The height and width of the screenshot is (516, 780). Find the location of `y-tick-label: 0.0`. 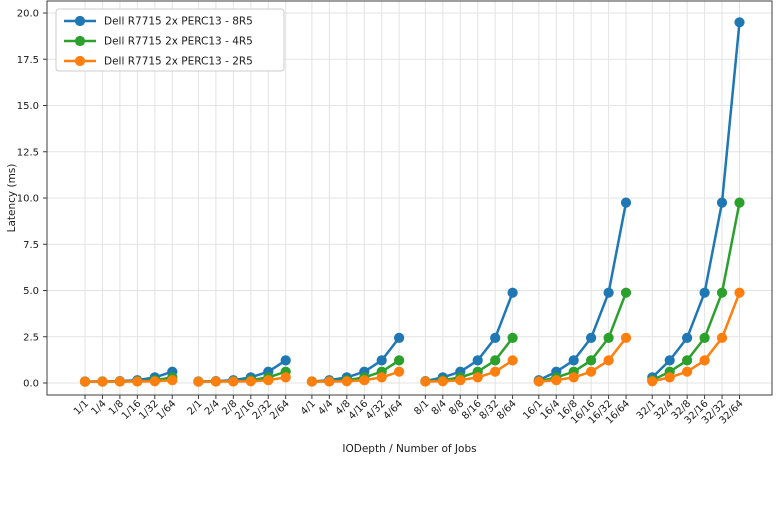

y-tick-label: 0.0 is located at coordinates (31, 384).